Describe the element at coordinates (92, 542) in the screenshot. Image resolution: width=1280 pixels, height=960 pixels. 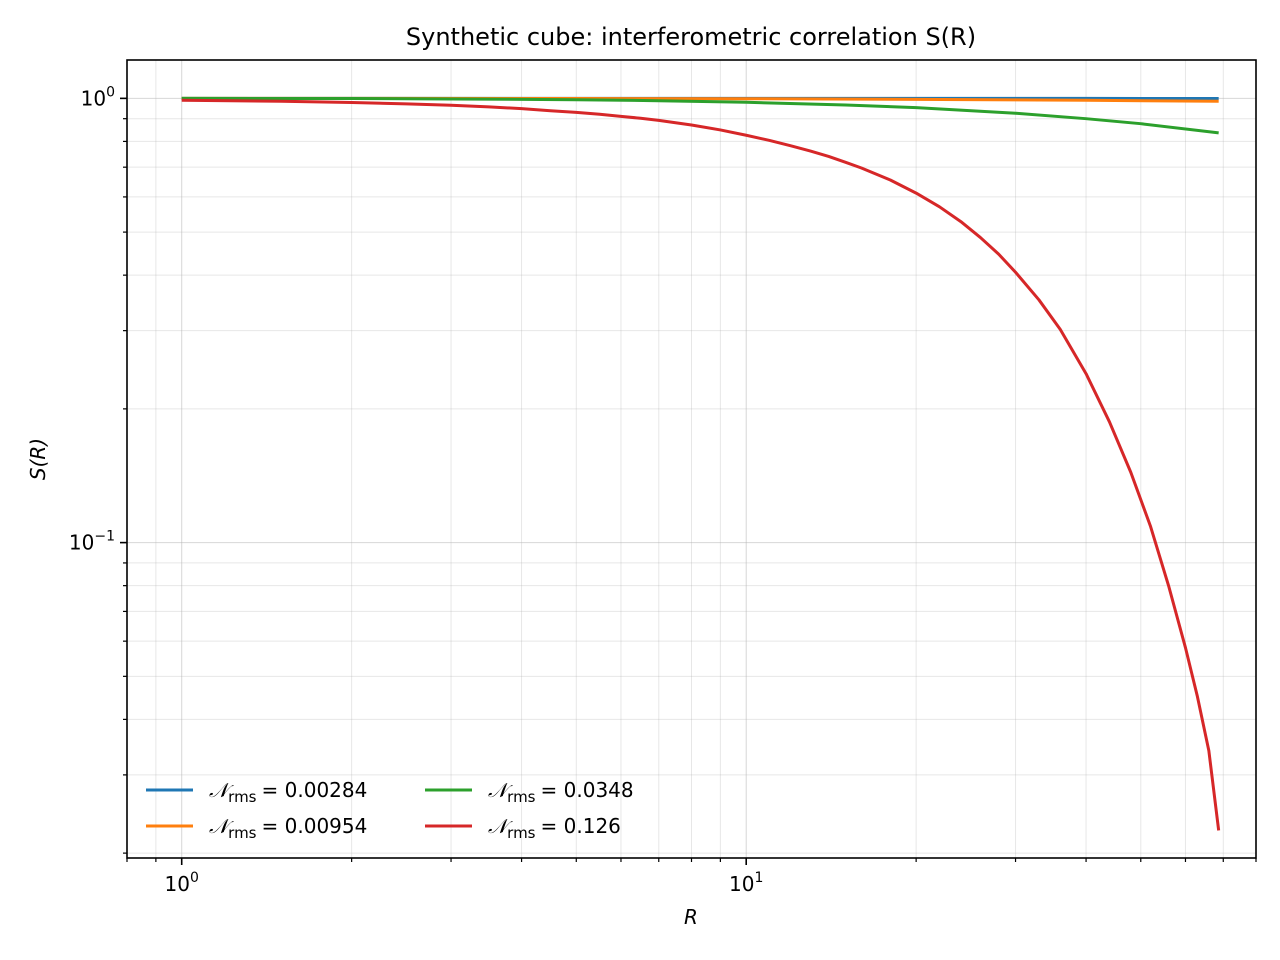
I see `y-tick-label: 10⁻¹` at that location.